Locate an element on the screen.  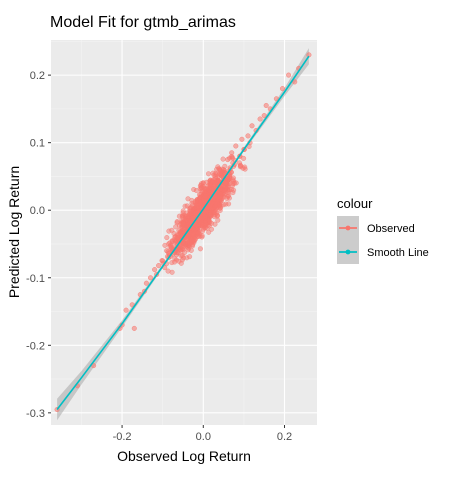
y-axis-title: Predicted Log Return is located at coordinates (14, 232).